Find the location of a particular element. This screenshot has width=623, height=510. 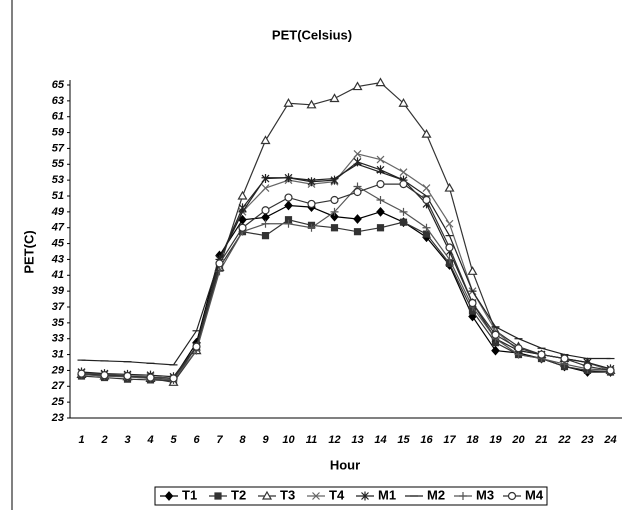

x-tick-label: 1 is located at coordinates (81, 440).